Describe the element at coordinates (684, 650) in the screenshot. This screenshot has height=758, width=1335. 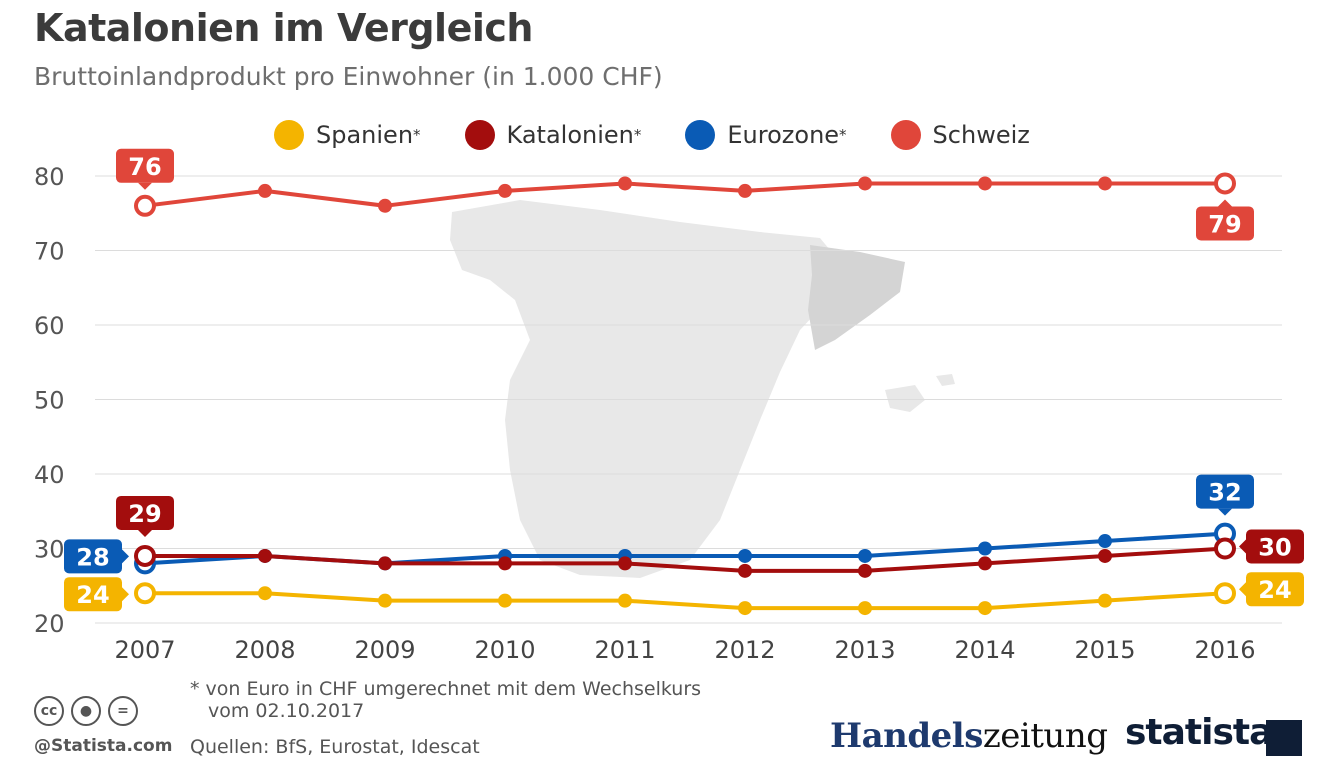
I see `x-axis-ticks: 2007 2008 2009 2010 2011 2012 2013 2014 2015 2016` at that location.